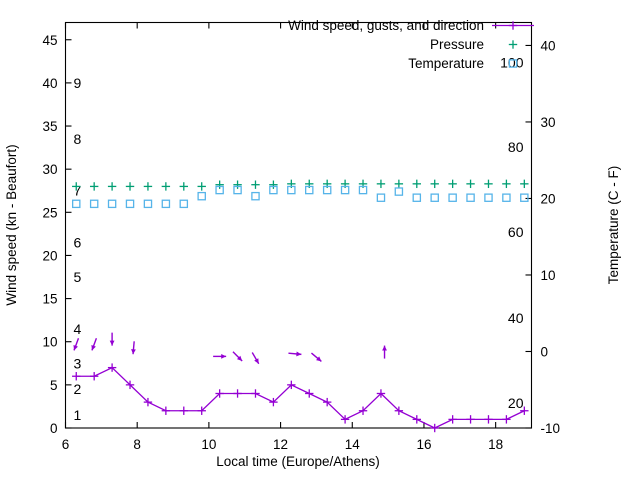  What do you see at coordinates (208, 444) in the screenshot?
I see `x-tick-label: 10` at bounding box center [208, 444].